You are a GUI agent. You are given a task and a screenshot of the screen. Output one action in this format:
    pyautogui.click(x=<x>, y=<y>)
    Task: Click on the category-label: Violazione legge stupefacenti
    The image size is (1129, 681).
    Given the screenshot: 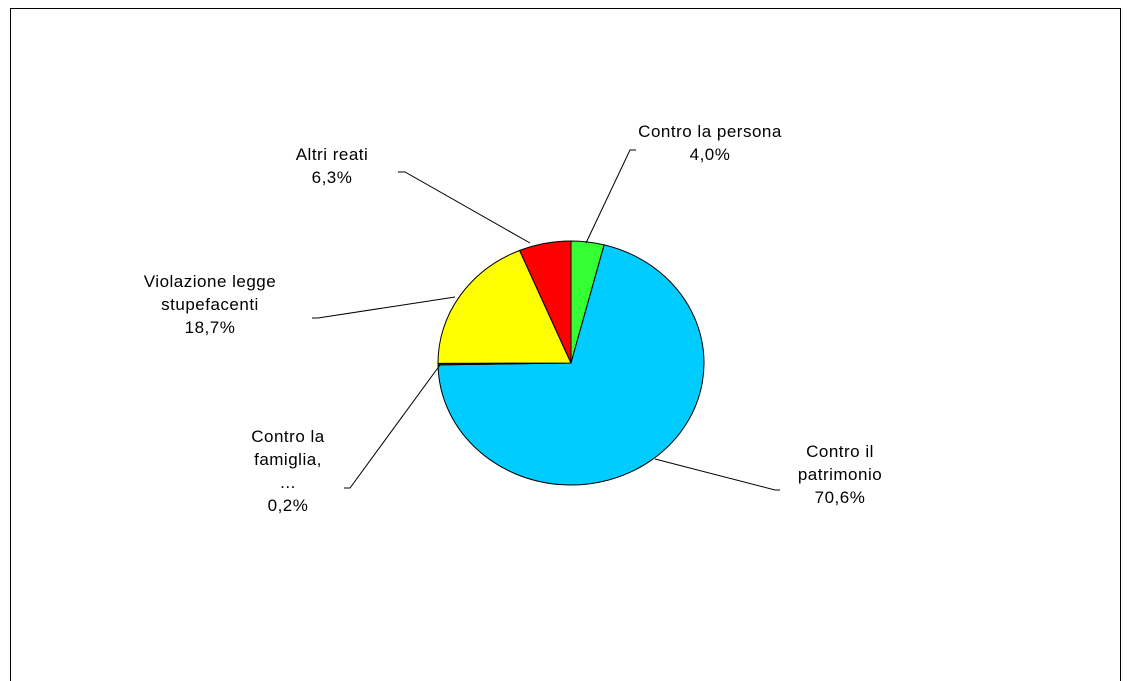 What is the action you would take?
    pyautogui.click(x=210, y=293)
    